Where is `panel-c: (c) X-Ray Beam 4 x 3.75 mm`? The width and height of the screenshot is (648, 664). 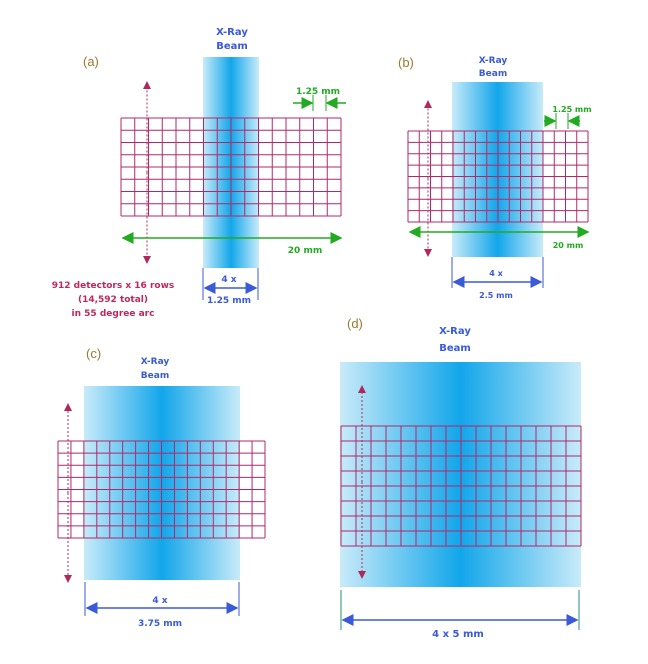 panel-c: (c) X-Ray Beam 4 x 3.75 mm is located at coordinates (134, 487).